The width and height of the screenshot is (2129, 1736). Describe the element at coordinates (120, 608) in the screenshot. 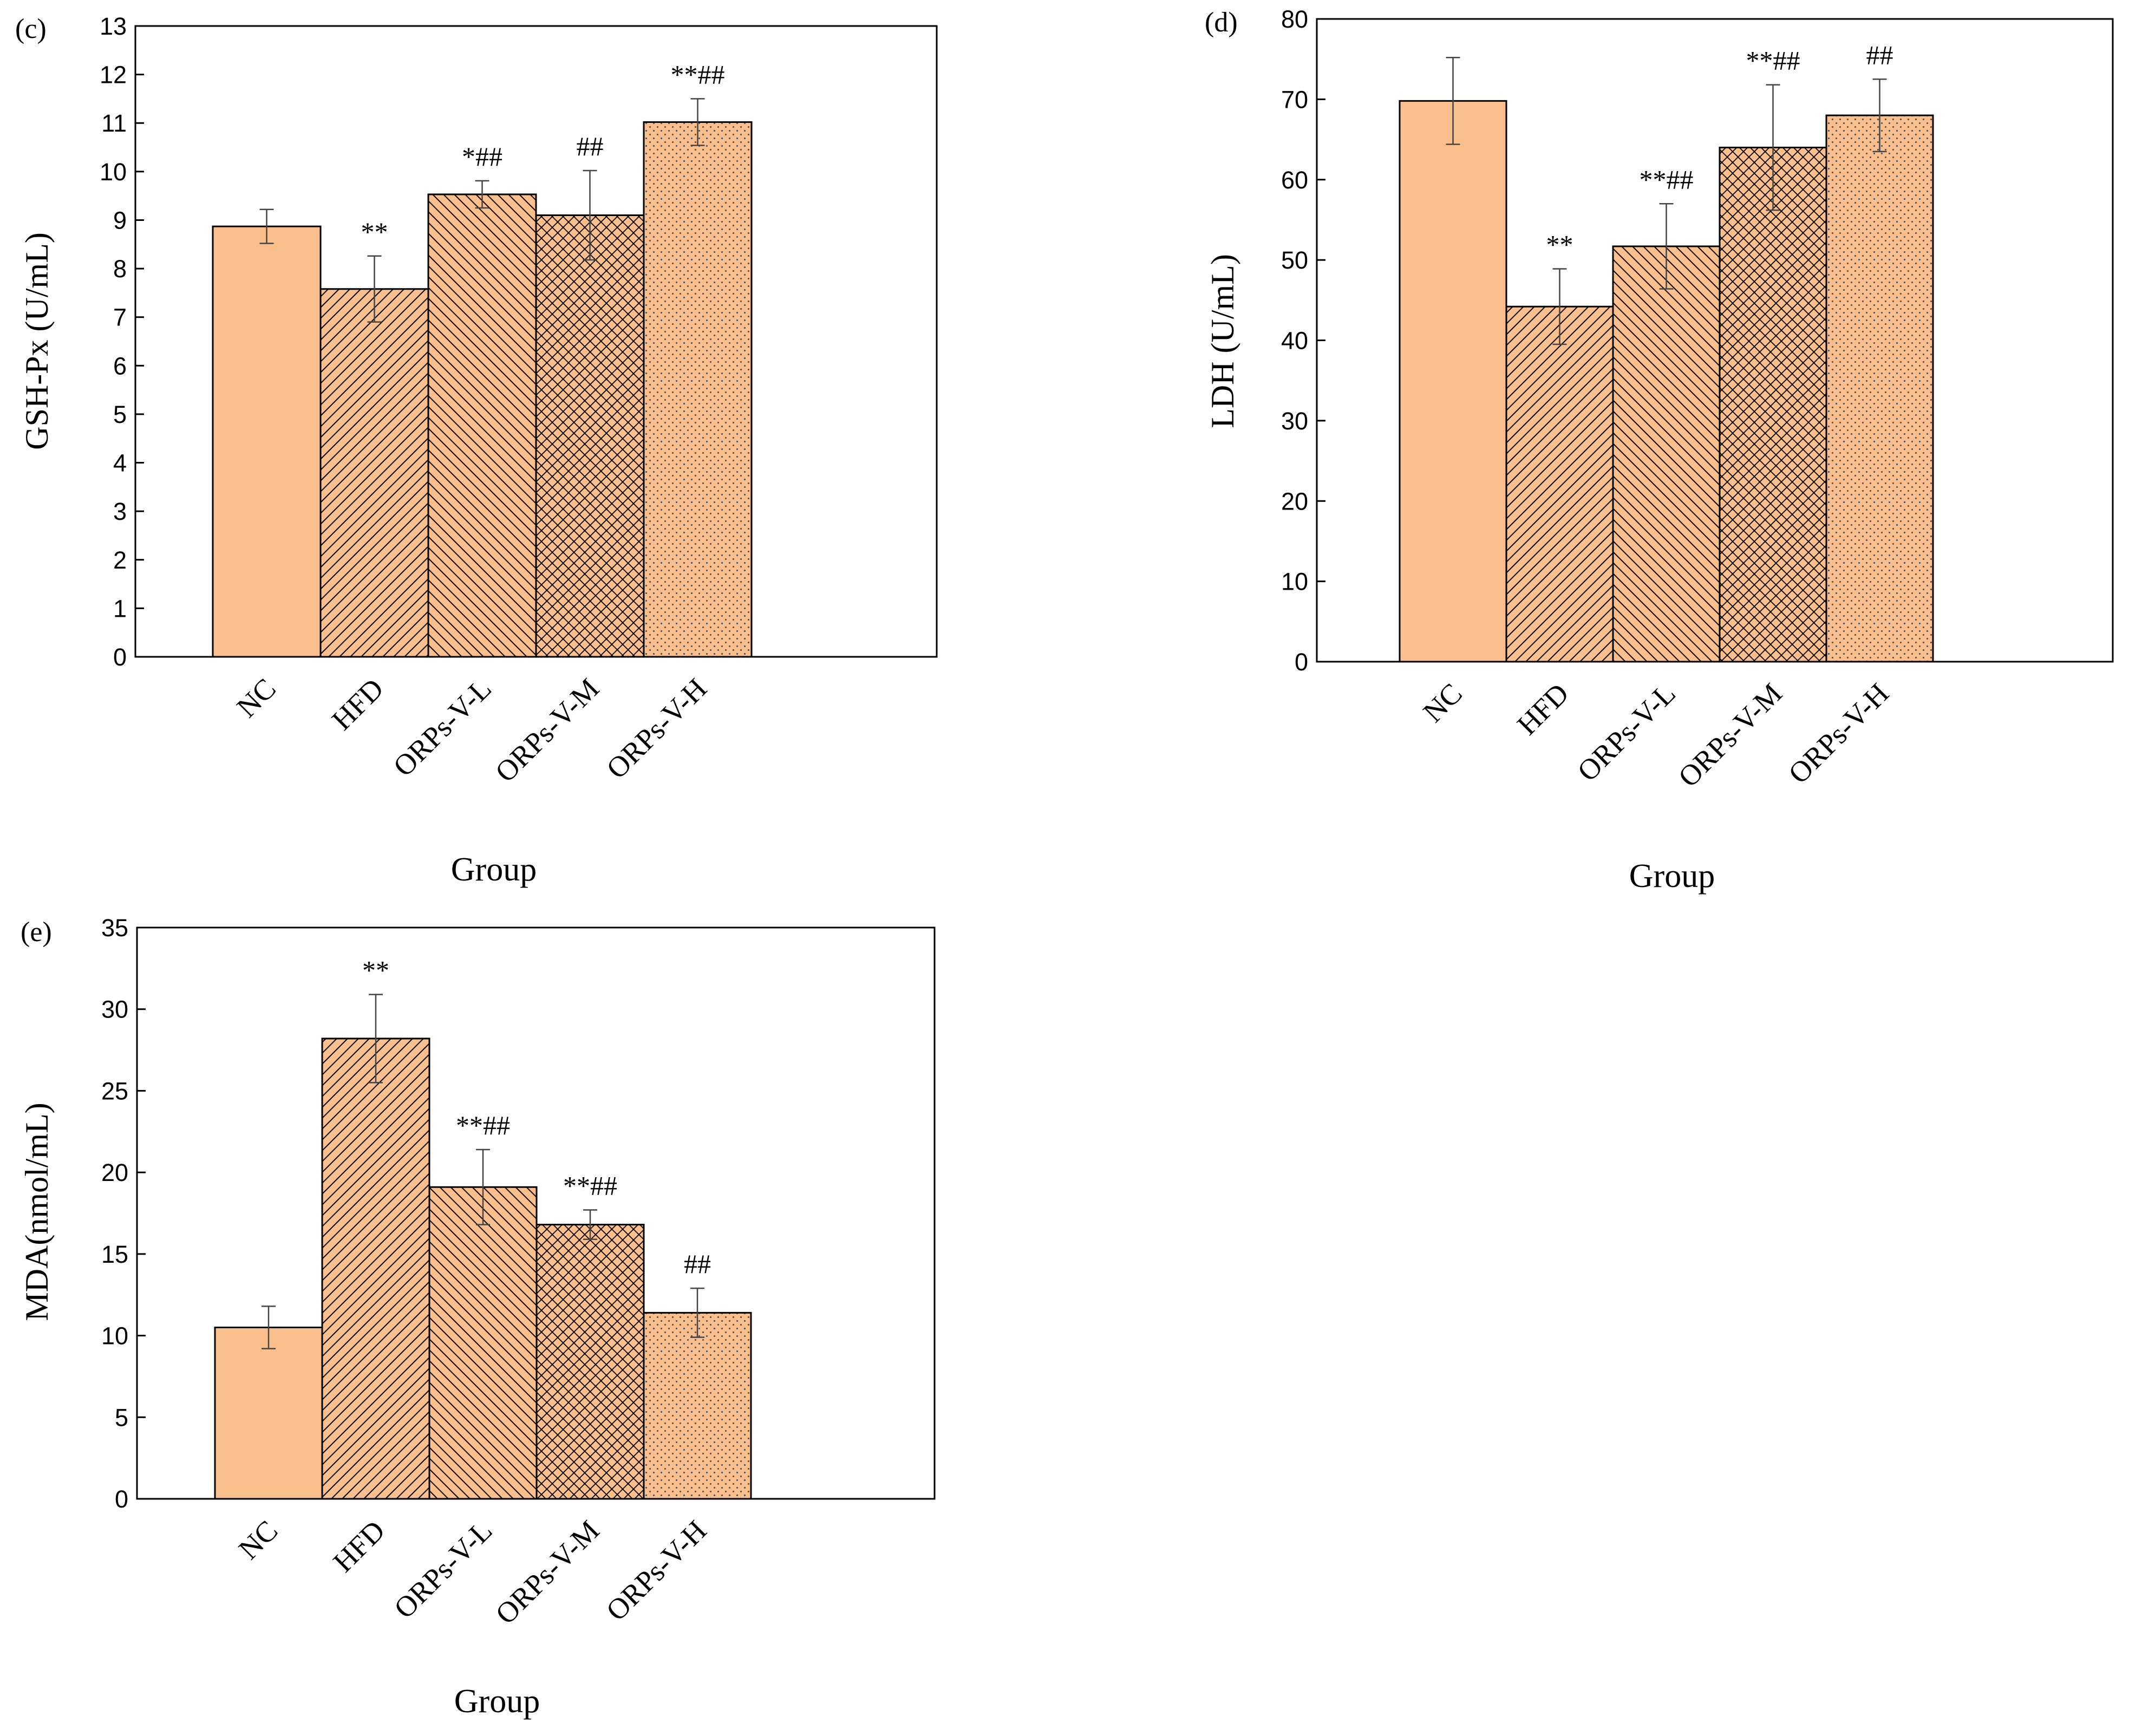

I see `y-tick-label: 1` at that location.